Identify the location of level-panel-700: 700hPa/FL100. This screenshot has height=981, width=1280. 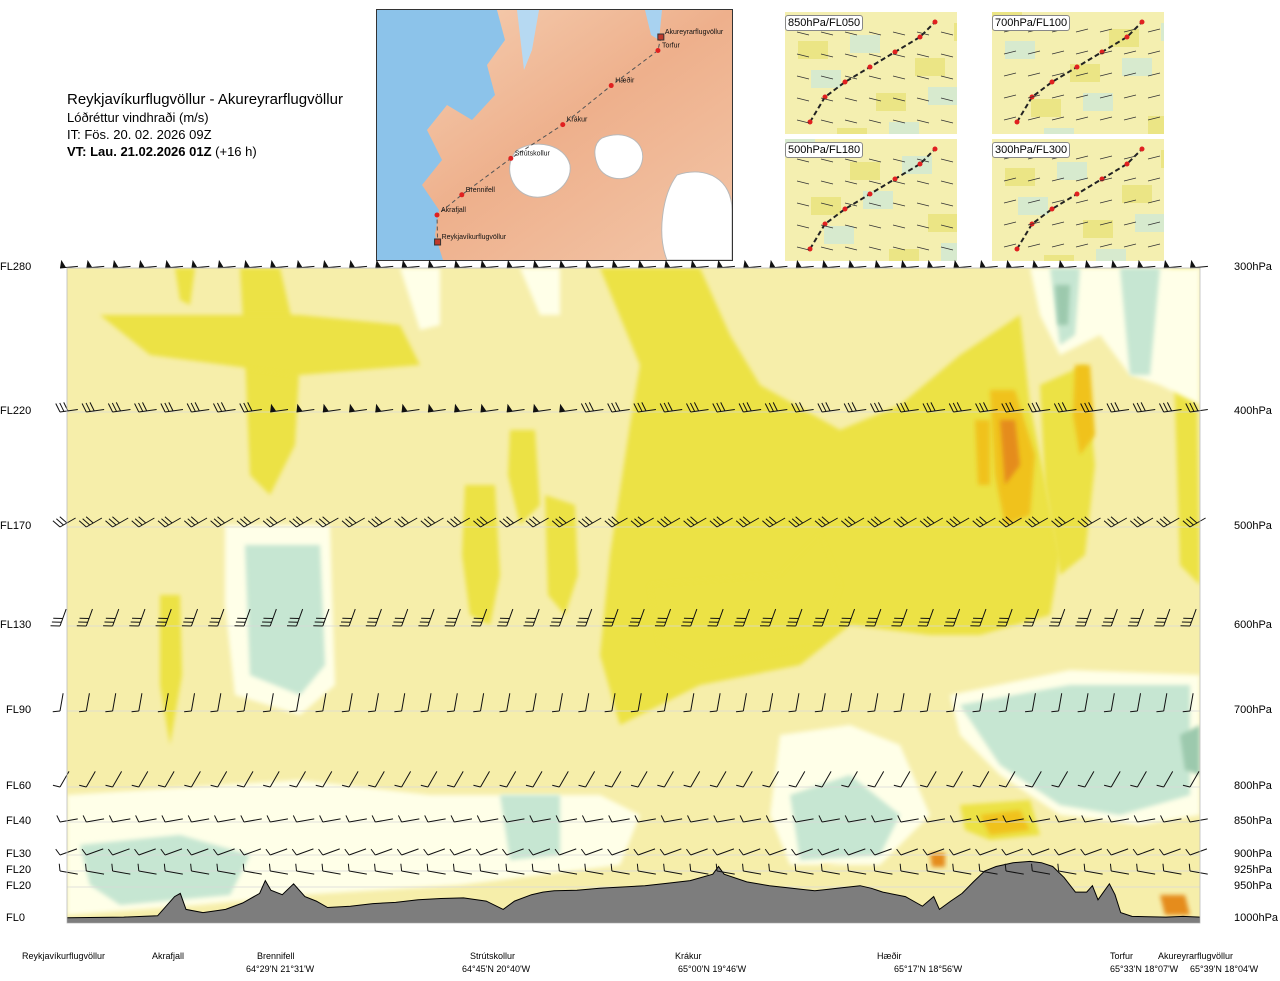
(1078, 73).